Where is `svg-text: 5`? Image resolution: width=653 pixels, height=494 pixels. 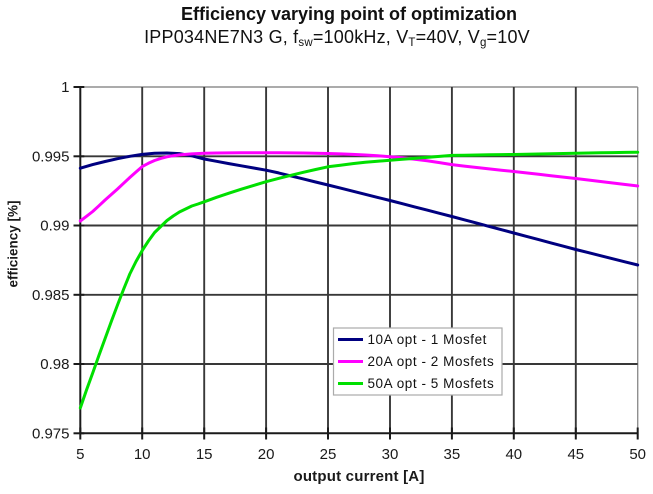 svg-text: 5 is located at coordinates (80, 454).